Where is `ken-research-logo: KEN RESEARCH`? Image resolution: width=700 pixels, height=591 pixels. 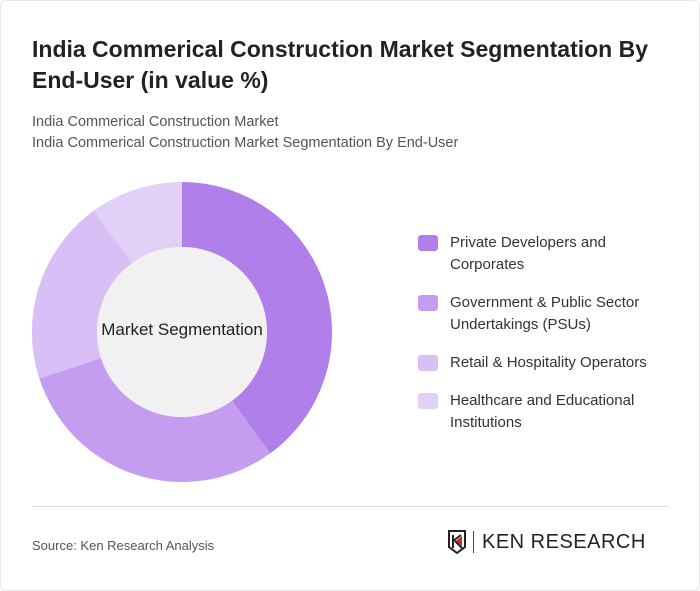
ken-research-logo: KEN RESEARCH is located at coordinates (546, 542).